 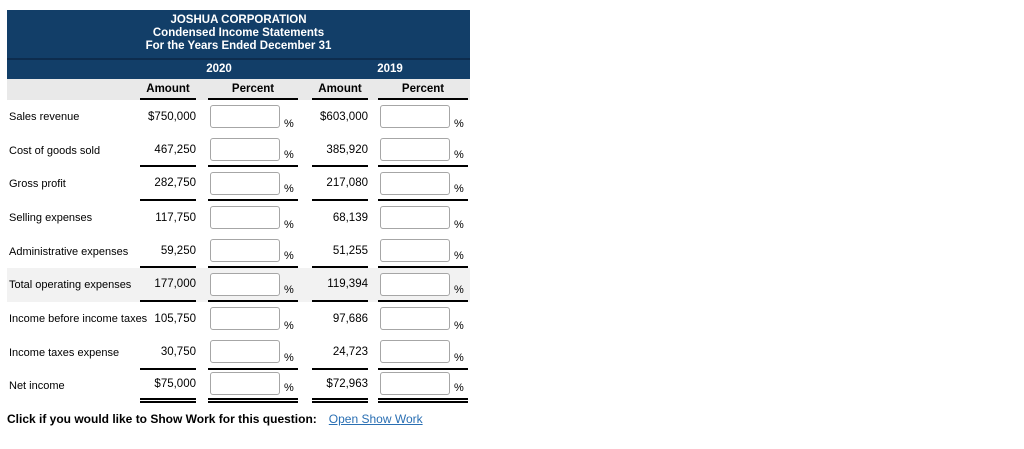 What do you see at coordinates (340, 252) in the screenshot?
I see `amount-2019-value: 51,255` at bounding box center [340, 252].